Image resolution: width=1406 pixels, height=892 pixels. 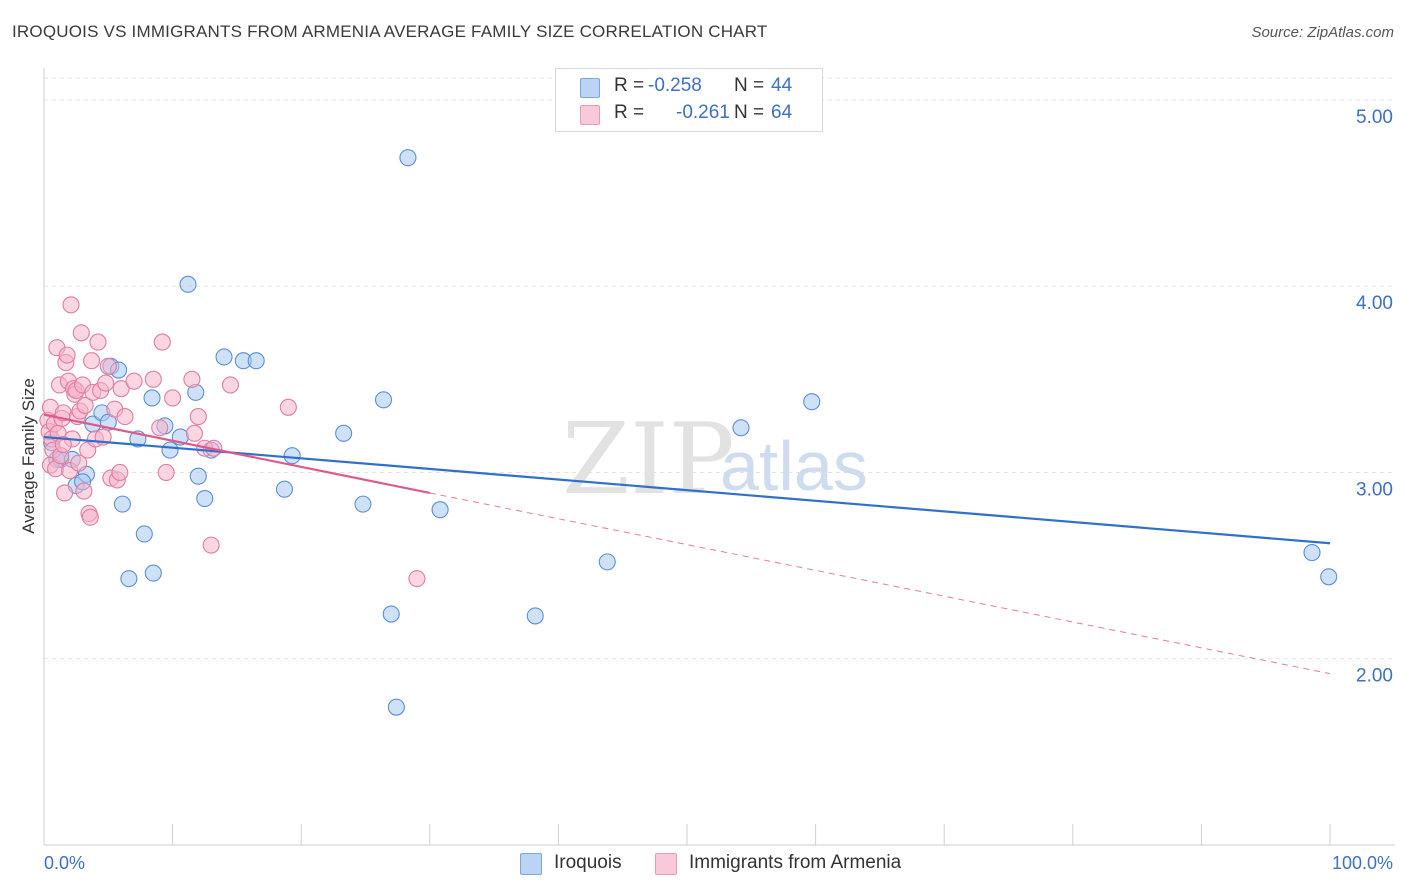 I want to click on legend-r-value: -0.258, so click(x=675, y=85).